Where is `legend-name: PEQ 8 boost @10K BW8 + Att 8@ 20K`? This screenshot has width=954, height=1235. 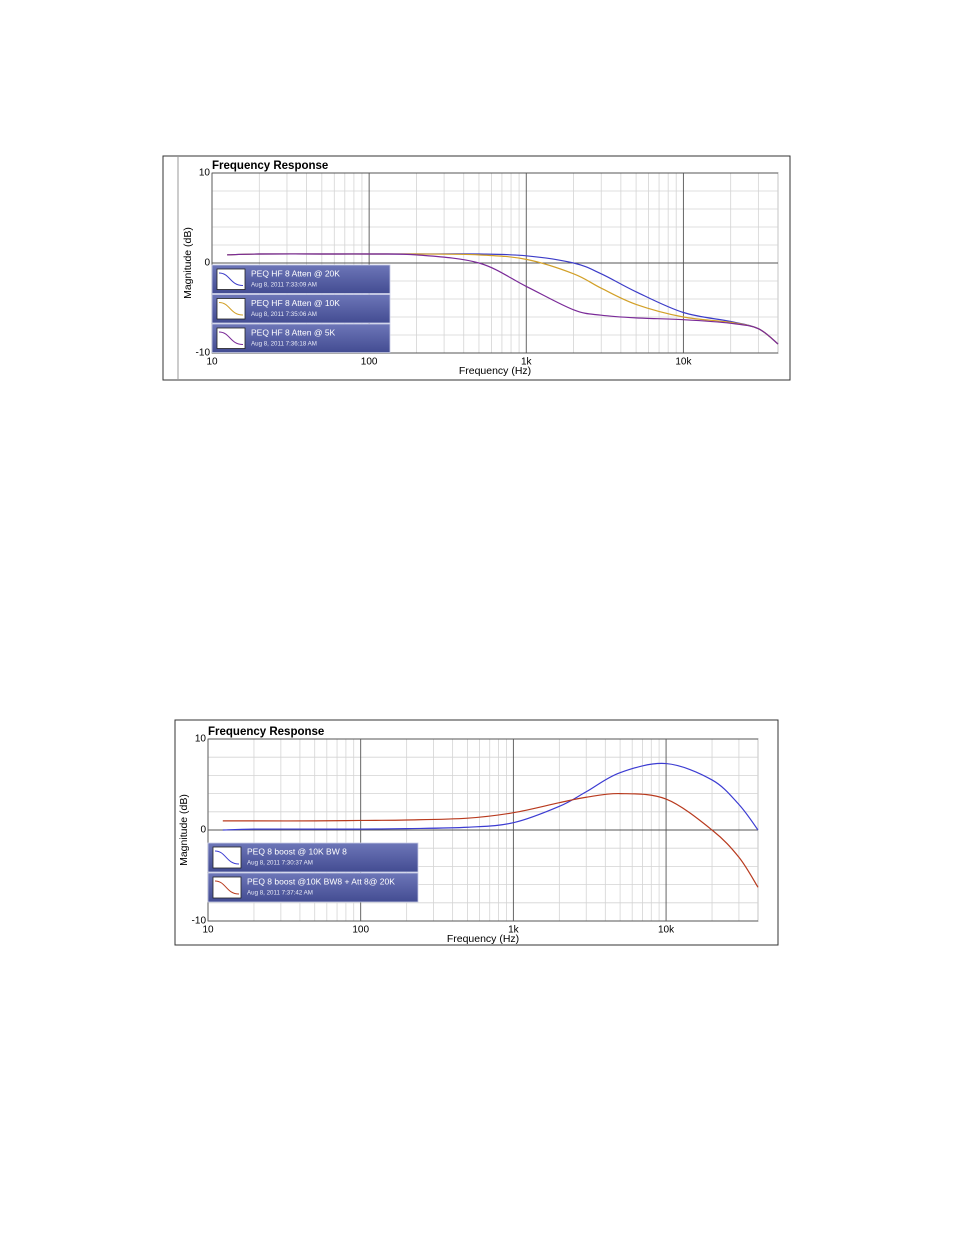
legend-name: PEQ 8 boost @10K BW8 + Att 8@ 20K is located at coordinates (321, 881).